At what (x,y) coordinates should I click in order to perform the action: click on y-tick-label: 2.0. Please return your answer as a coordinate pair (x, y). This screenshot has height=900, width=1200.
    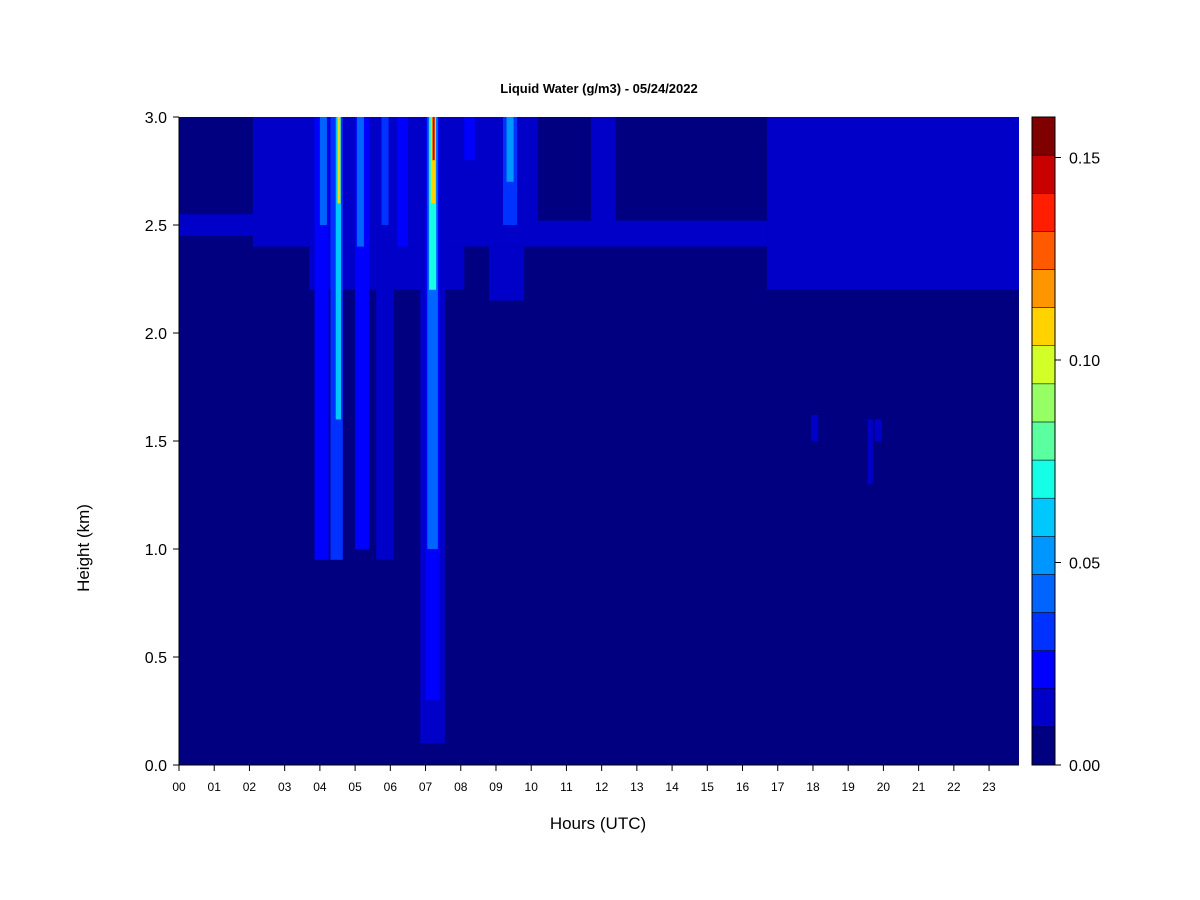
    Looking at the image, I should click on (156, 334).